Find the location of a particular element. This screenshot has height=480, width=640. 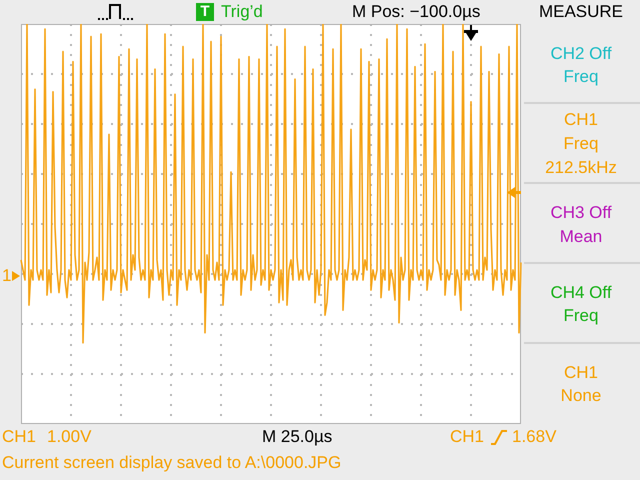

text: CH4 Off is located at coordinates (581, 292).